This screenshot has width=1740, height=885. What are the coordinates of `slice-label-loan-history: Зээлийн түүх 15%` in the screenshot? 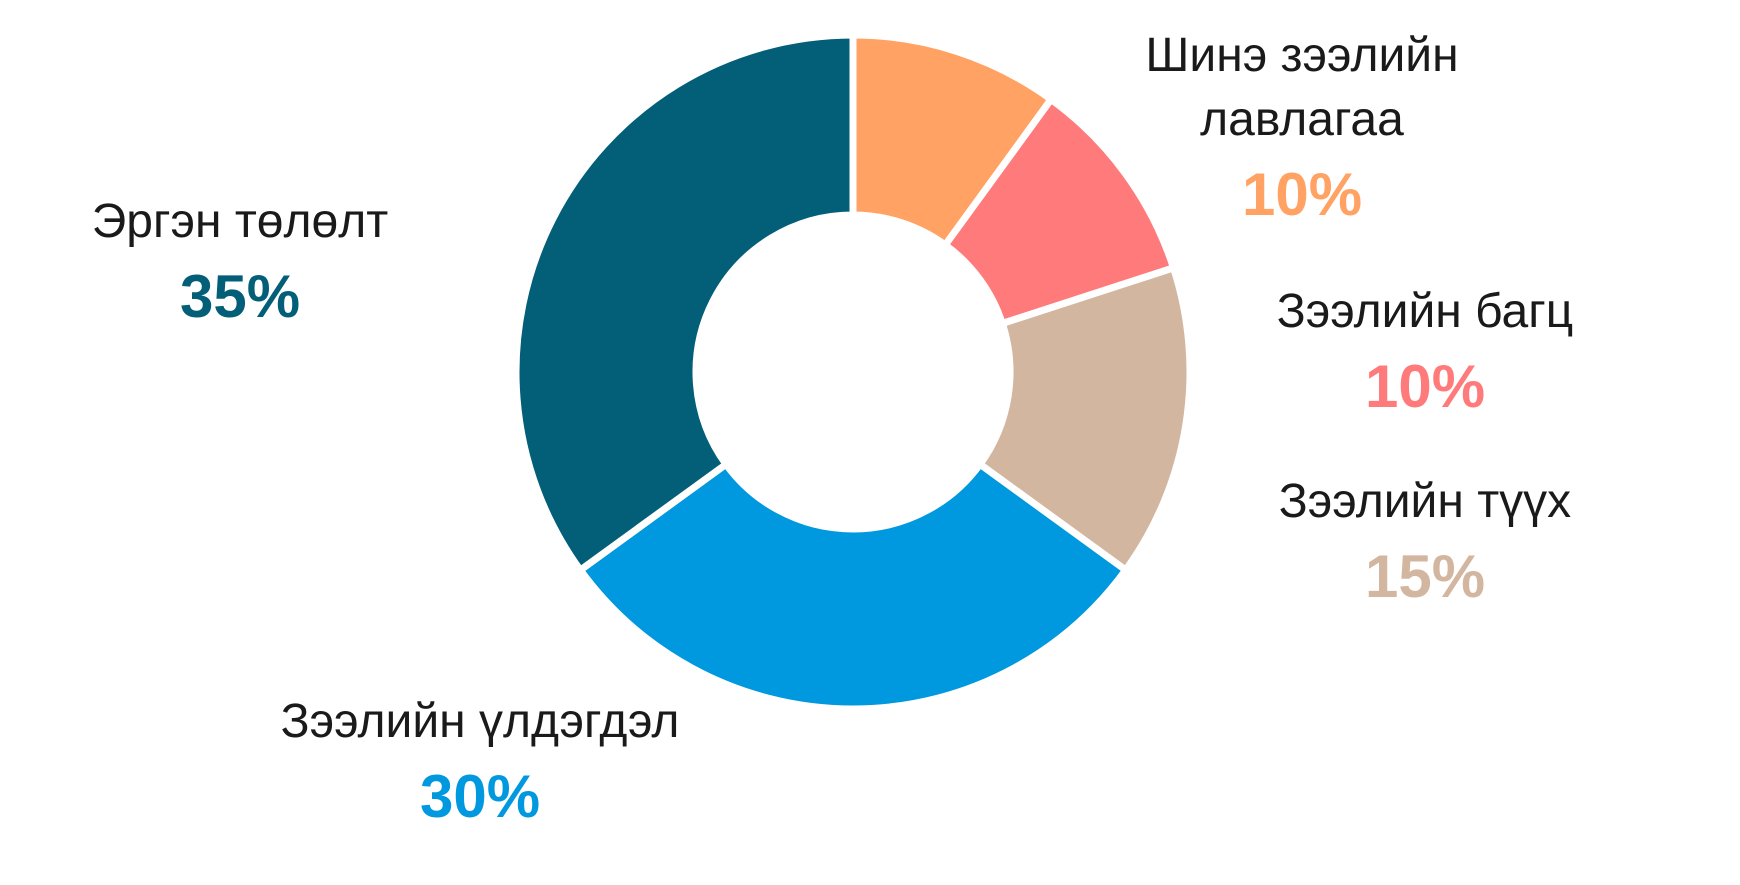 It's located at (1425, 545).